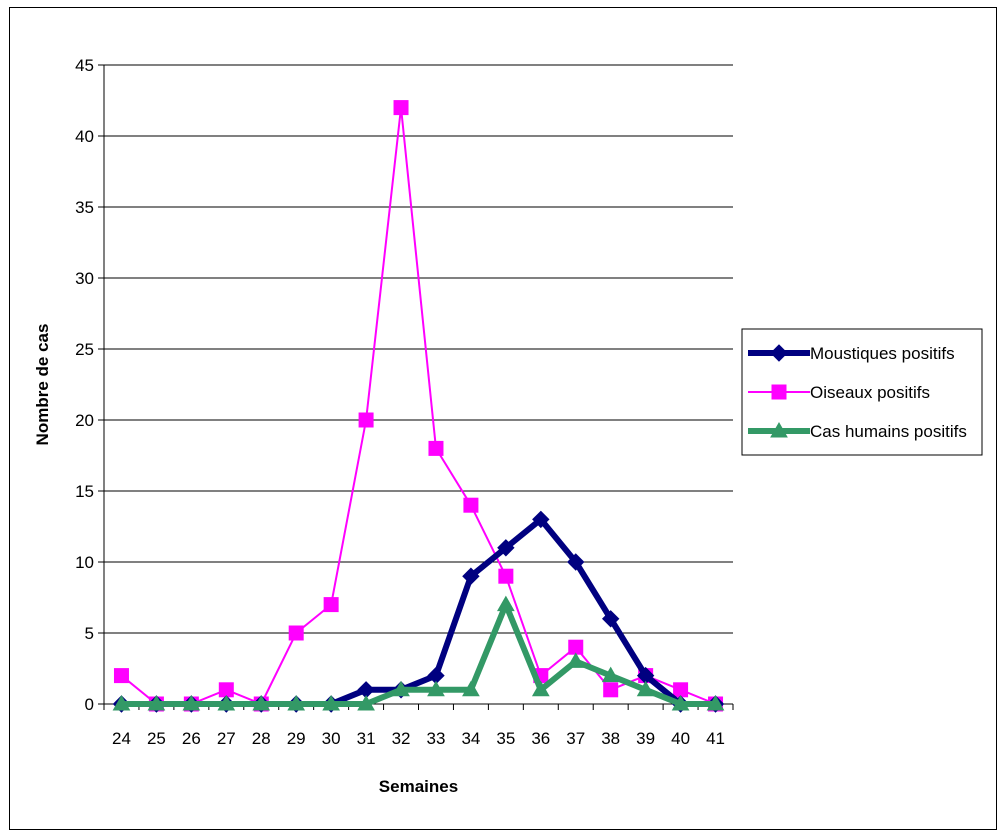  I want to click on y-tick-label: 40, so click(84, 136).